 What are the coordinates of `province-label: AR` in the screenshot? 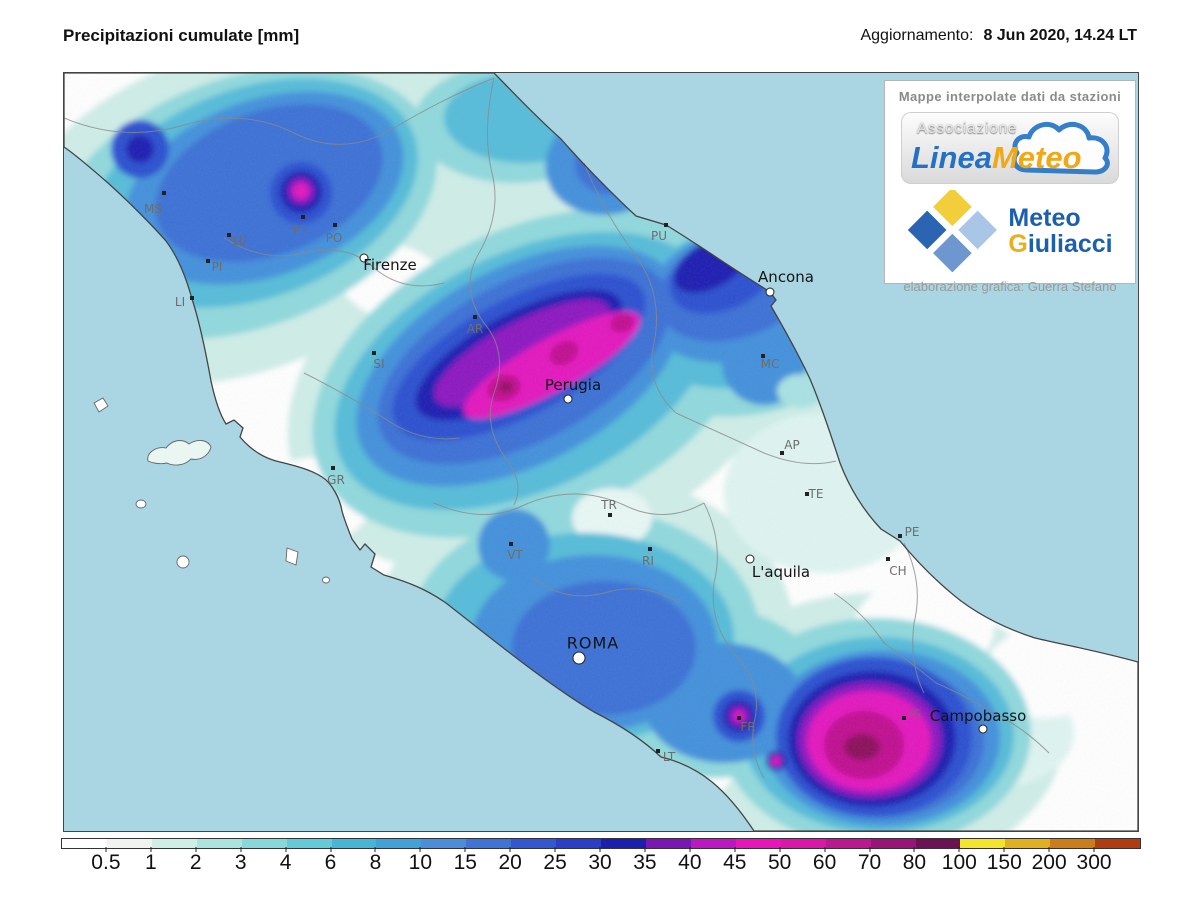 It's located at (475, 329).